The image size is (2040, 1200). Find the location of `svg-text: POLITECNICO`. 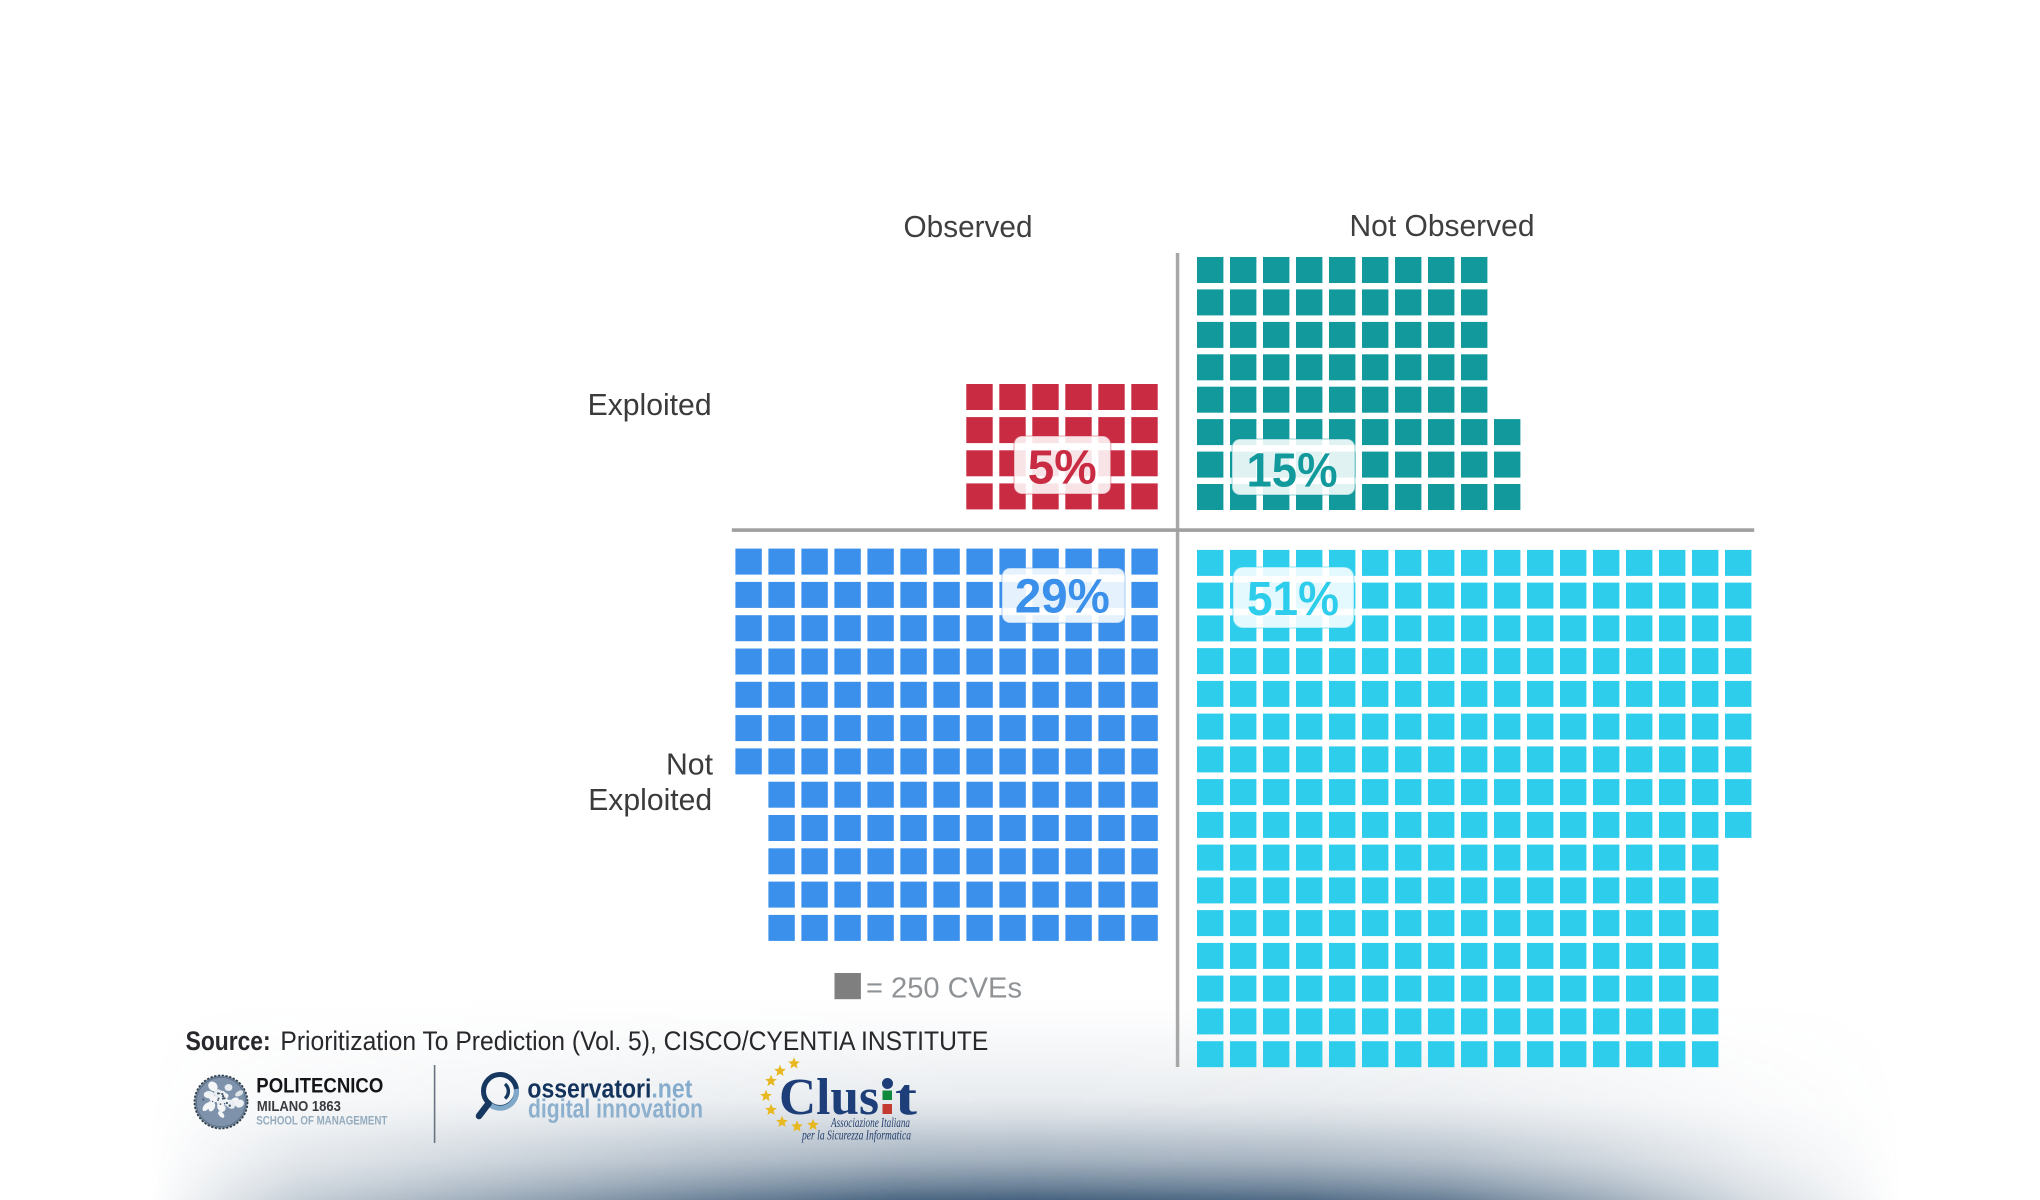

svg-text: POLITECNICO is located at coordinates (319, 1085).